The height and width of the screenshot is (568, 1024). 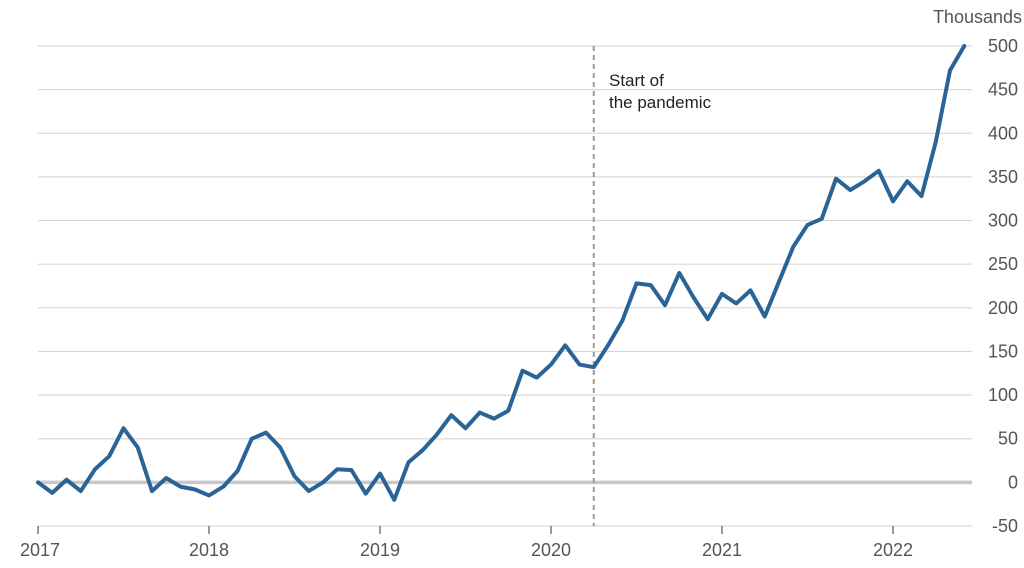 I want to click on y-tick-label: 150, so click(x=1003, y=351).